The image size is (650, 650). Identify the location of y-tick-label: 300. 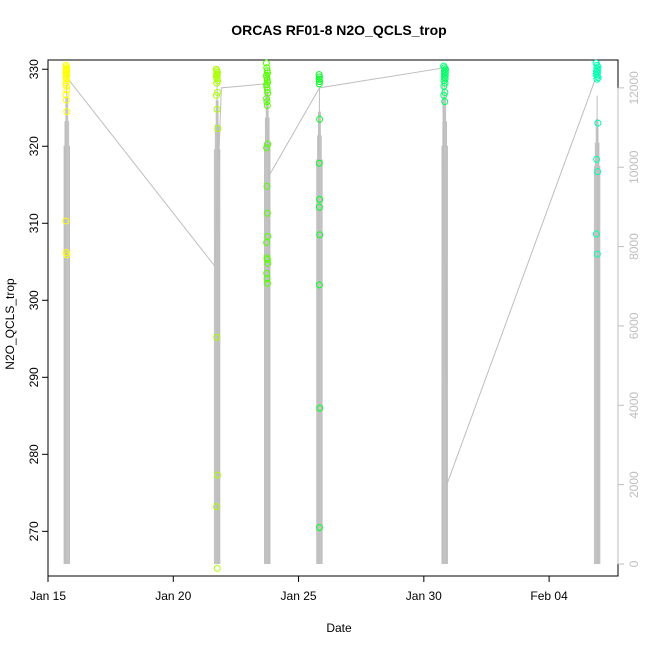
(34, 300).